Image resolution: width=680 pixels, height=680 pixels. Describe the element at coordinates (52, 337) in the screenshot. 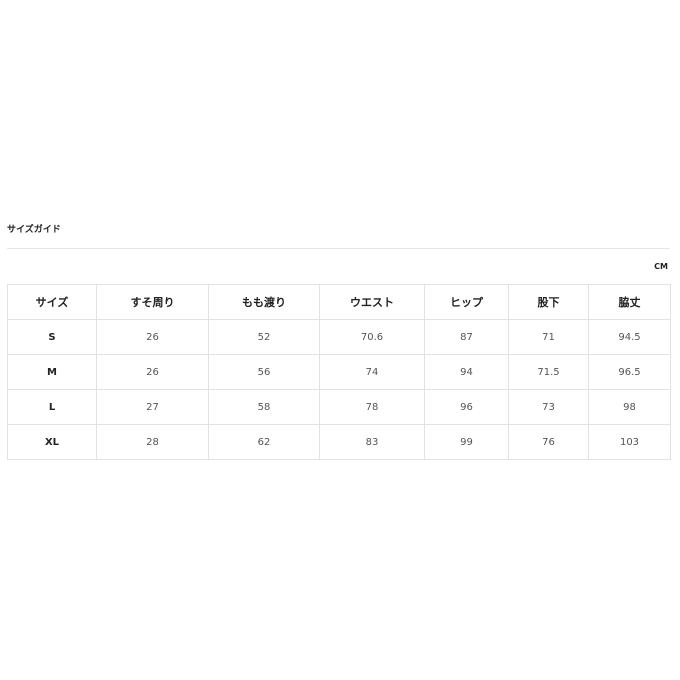

I see `size-cell: S` at that location.